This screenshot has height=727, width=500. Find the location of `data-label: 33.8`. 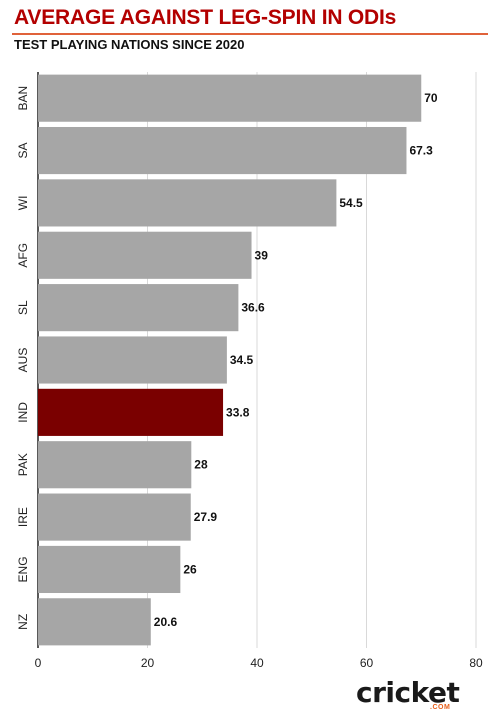

data-label: 33.8 is located at coordinates (238, 412).